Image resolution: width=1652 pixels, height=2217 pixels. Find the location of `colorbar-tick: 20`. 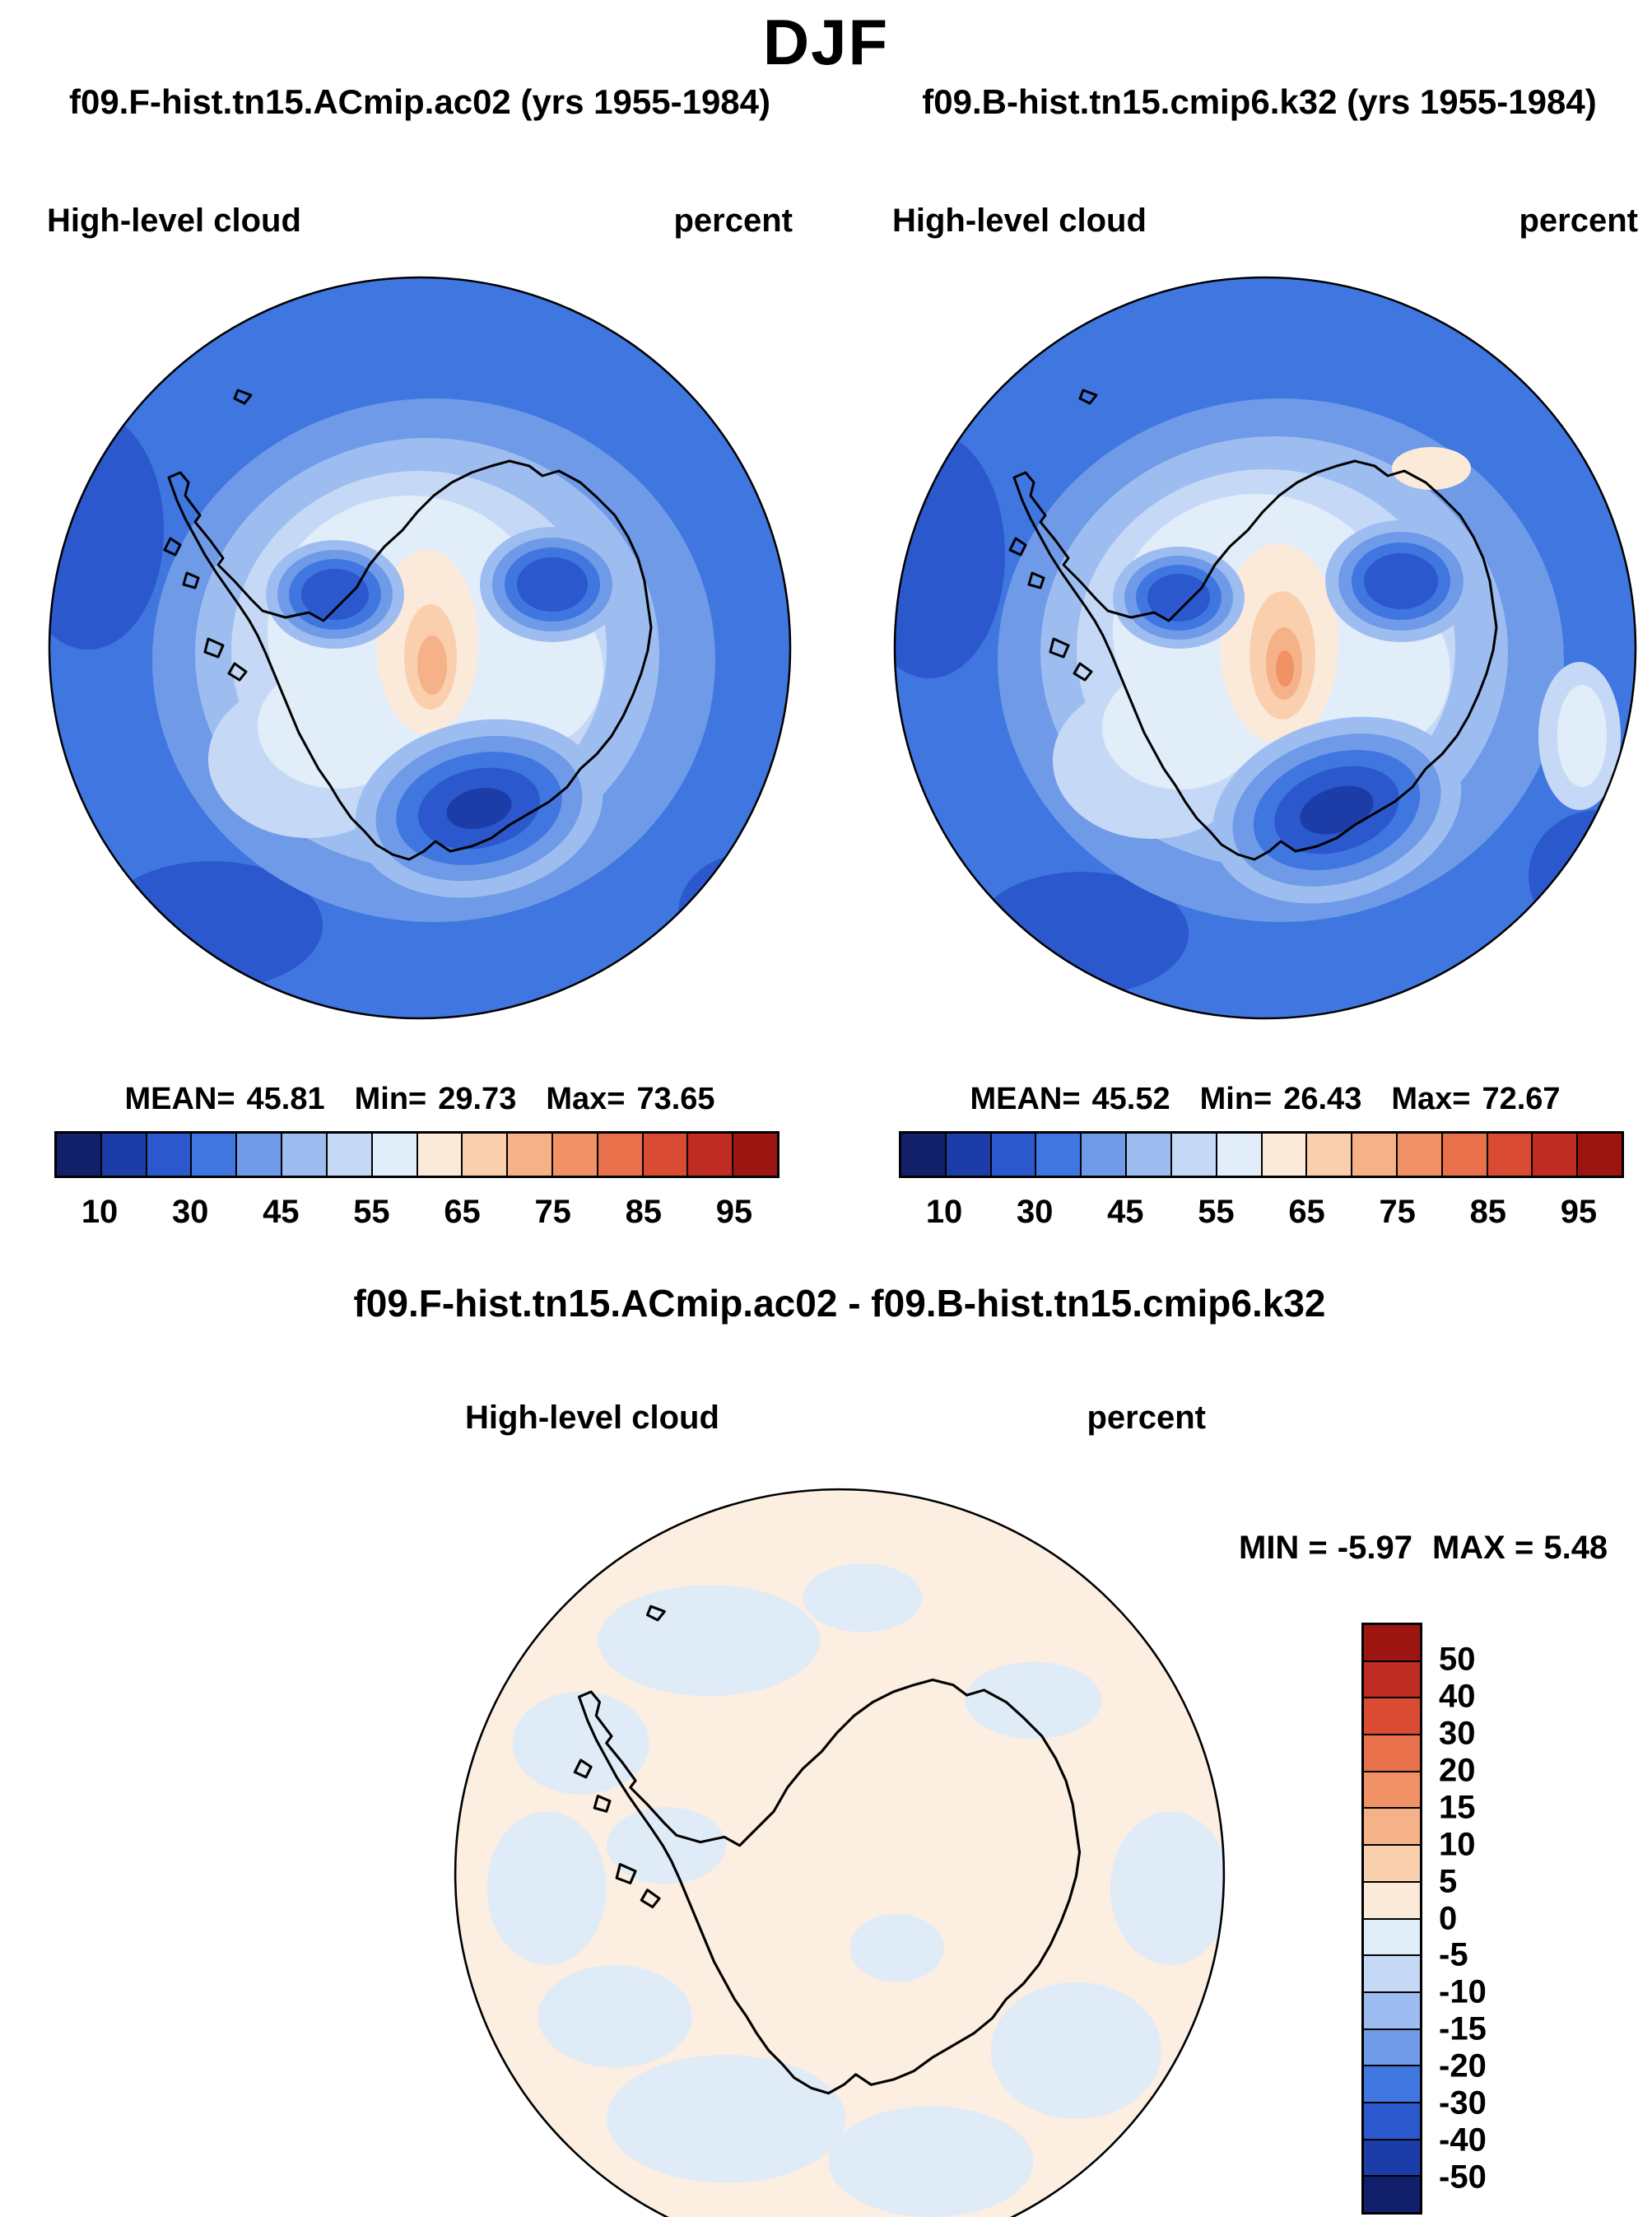

colorbar-tick: 20 is located at coordinates (1457, 1771).